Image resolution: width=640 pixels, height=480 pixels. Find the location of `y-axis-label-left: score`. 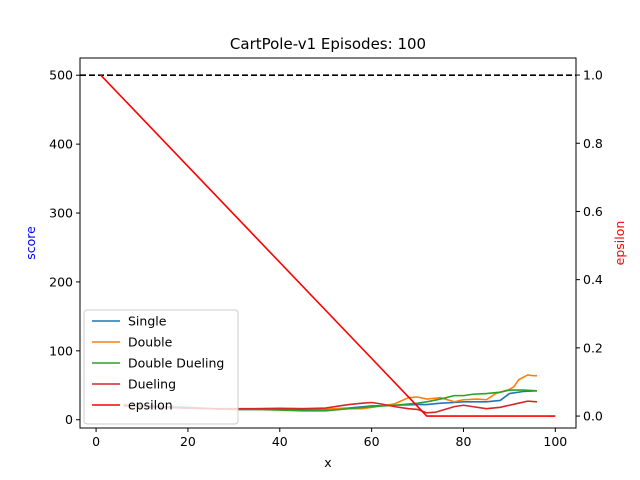

y-axis-label-left: score is located at coordinates (30, 243).